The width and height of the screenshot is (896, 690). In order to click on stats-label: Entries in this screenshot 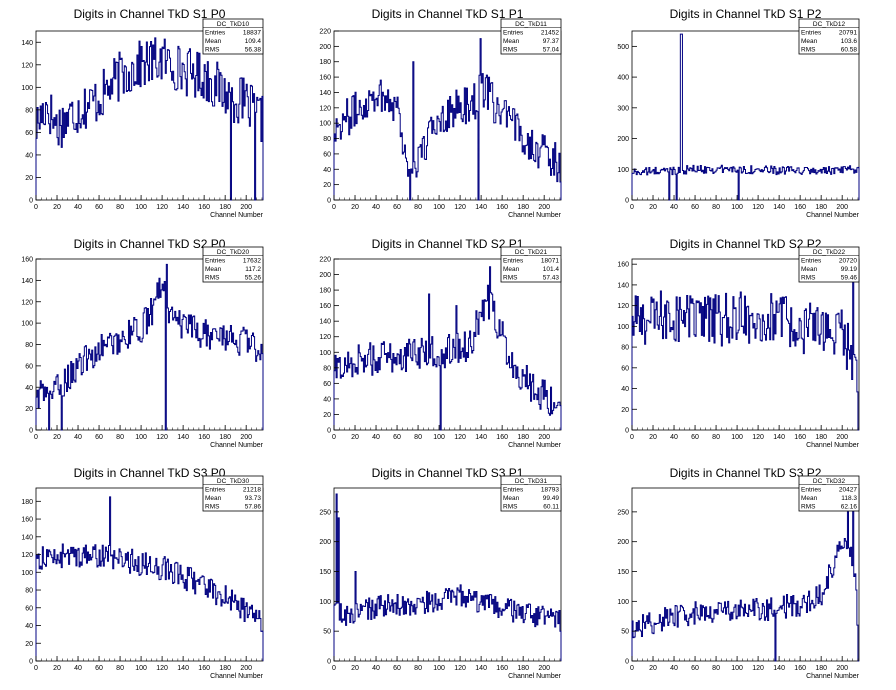, I will do `click(215, 33)`.